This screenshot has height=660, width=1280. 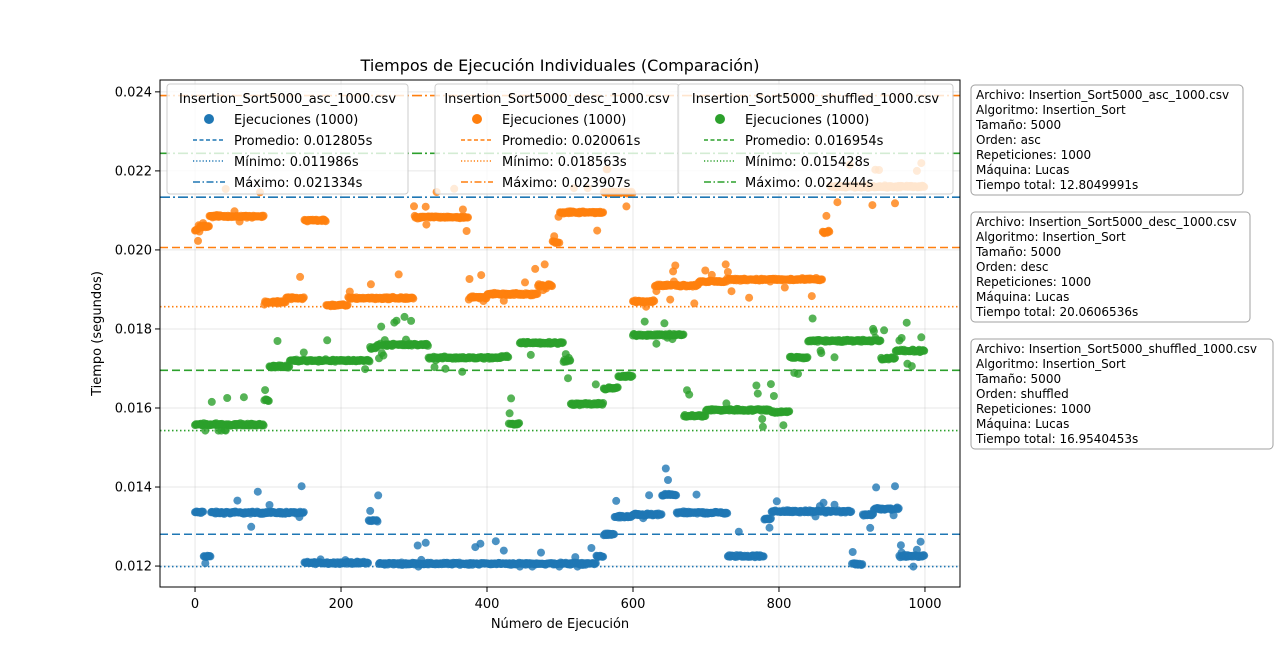 What do you see at coordinates (487, 604) in the screenshot?
I see `x-tick-label: 400` at bounding box center [487, 604].